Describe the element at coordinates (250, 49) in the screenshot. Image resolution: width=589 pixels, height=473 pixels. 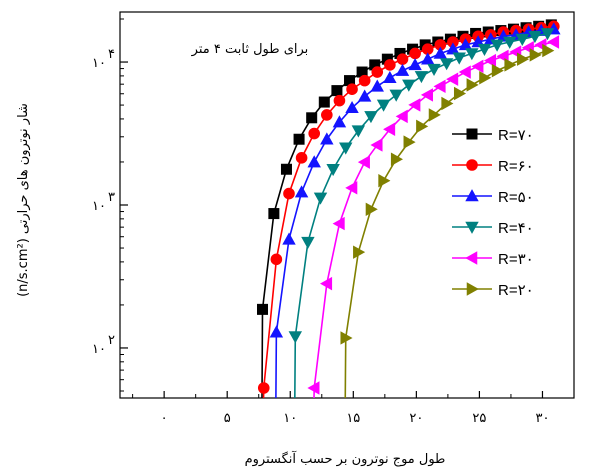
I see `annotation: برای طول ثابت ۴ متر` at that location.